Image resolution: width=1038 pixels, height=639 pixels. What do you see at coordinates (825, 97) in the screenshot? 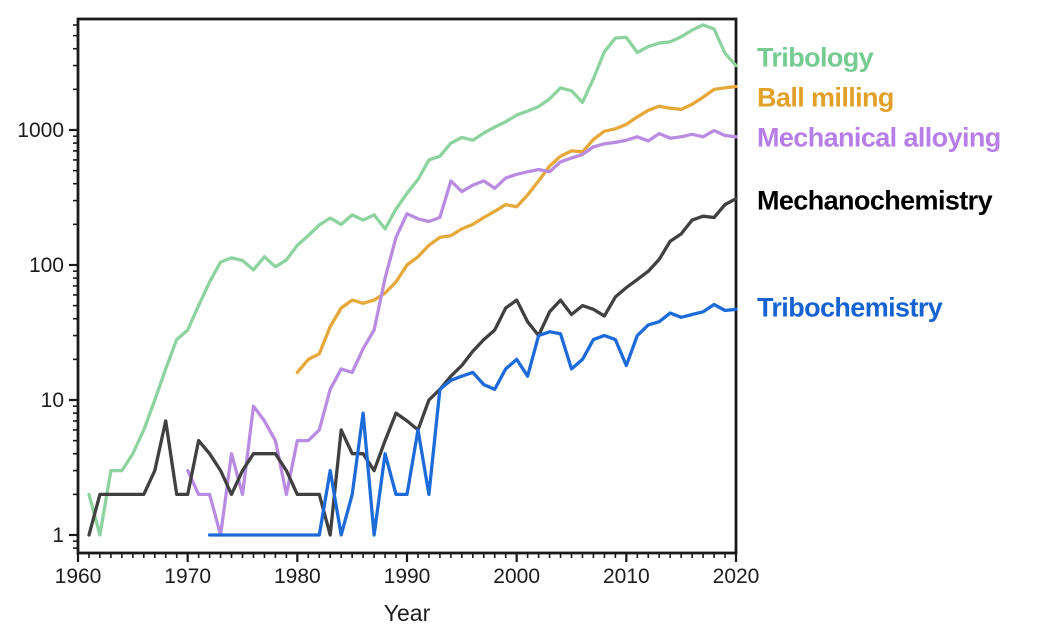
I see `legend-label-ball-milling: Ball milling` at bounding box center [825, 97].